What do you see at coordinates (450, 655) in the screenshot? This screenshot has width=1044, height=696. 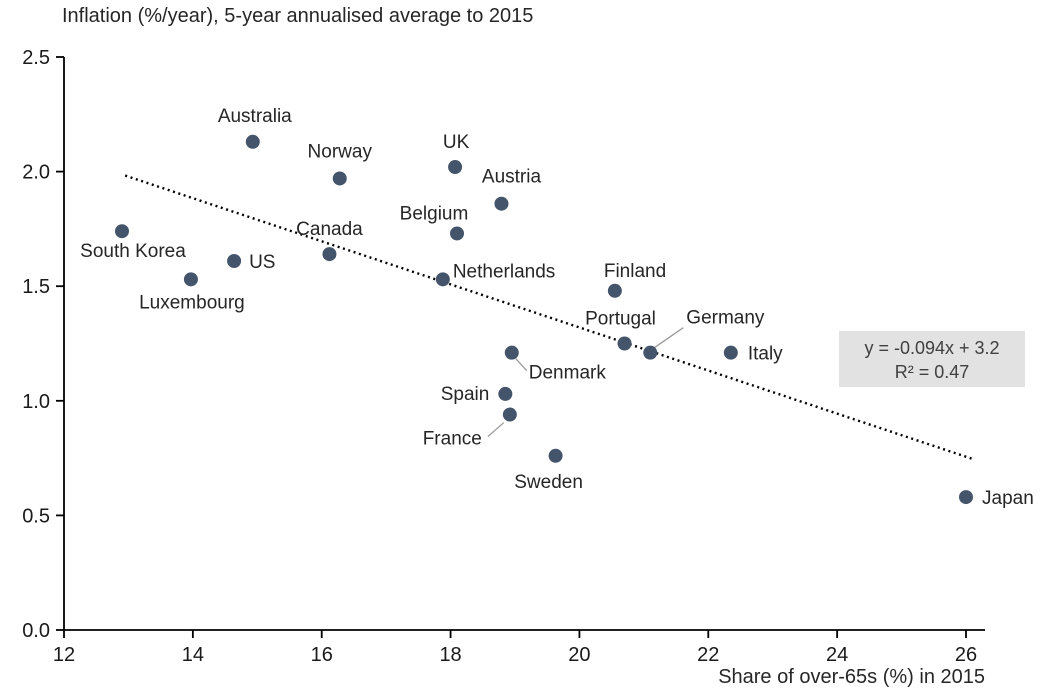 I see `x-tick-label: 18` at bounding box center [450, 655].